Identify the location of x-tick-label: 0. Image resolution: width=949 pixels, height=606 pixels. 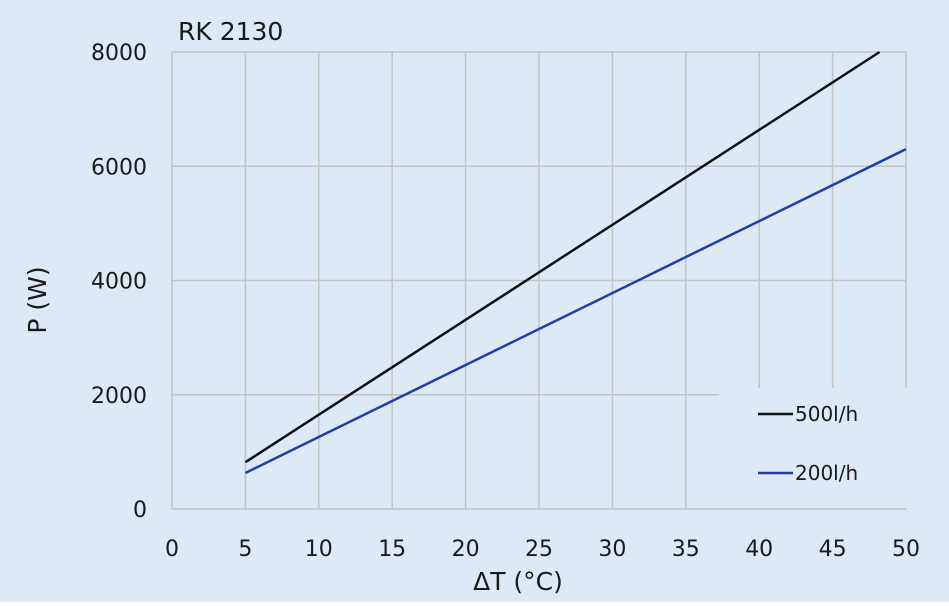
(172, 549).